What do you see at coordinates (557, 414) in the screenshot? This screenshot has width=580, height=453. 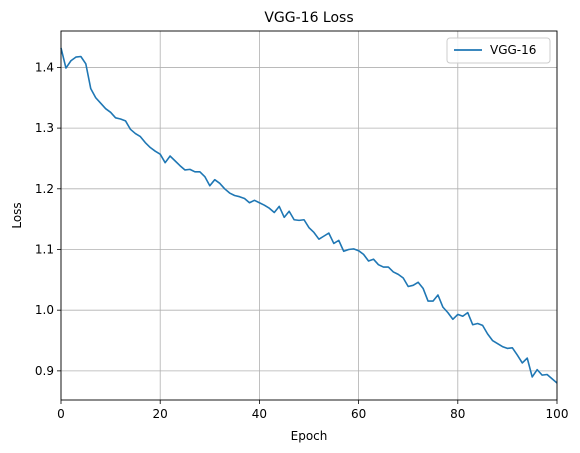 I see `x-tick-label: 100` at bounding box center [557, 414].